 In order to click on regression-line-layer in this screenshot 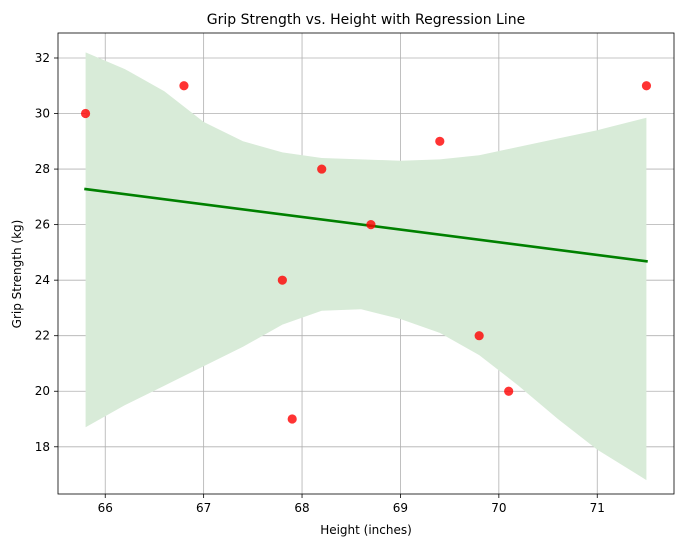, I will do `click(366, 225)`.